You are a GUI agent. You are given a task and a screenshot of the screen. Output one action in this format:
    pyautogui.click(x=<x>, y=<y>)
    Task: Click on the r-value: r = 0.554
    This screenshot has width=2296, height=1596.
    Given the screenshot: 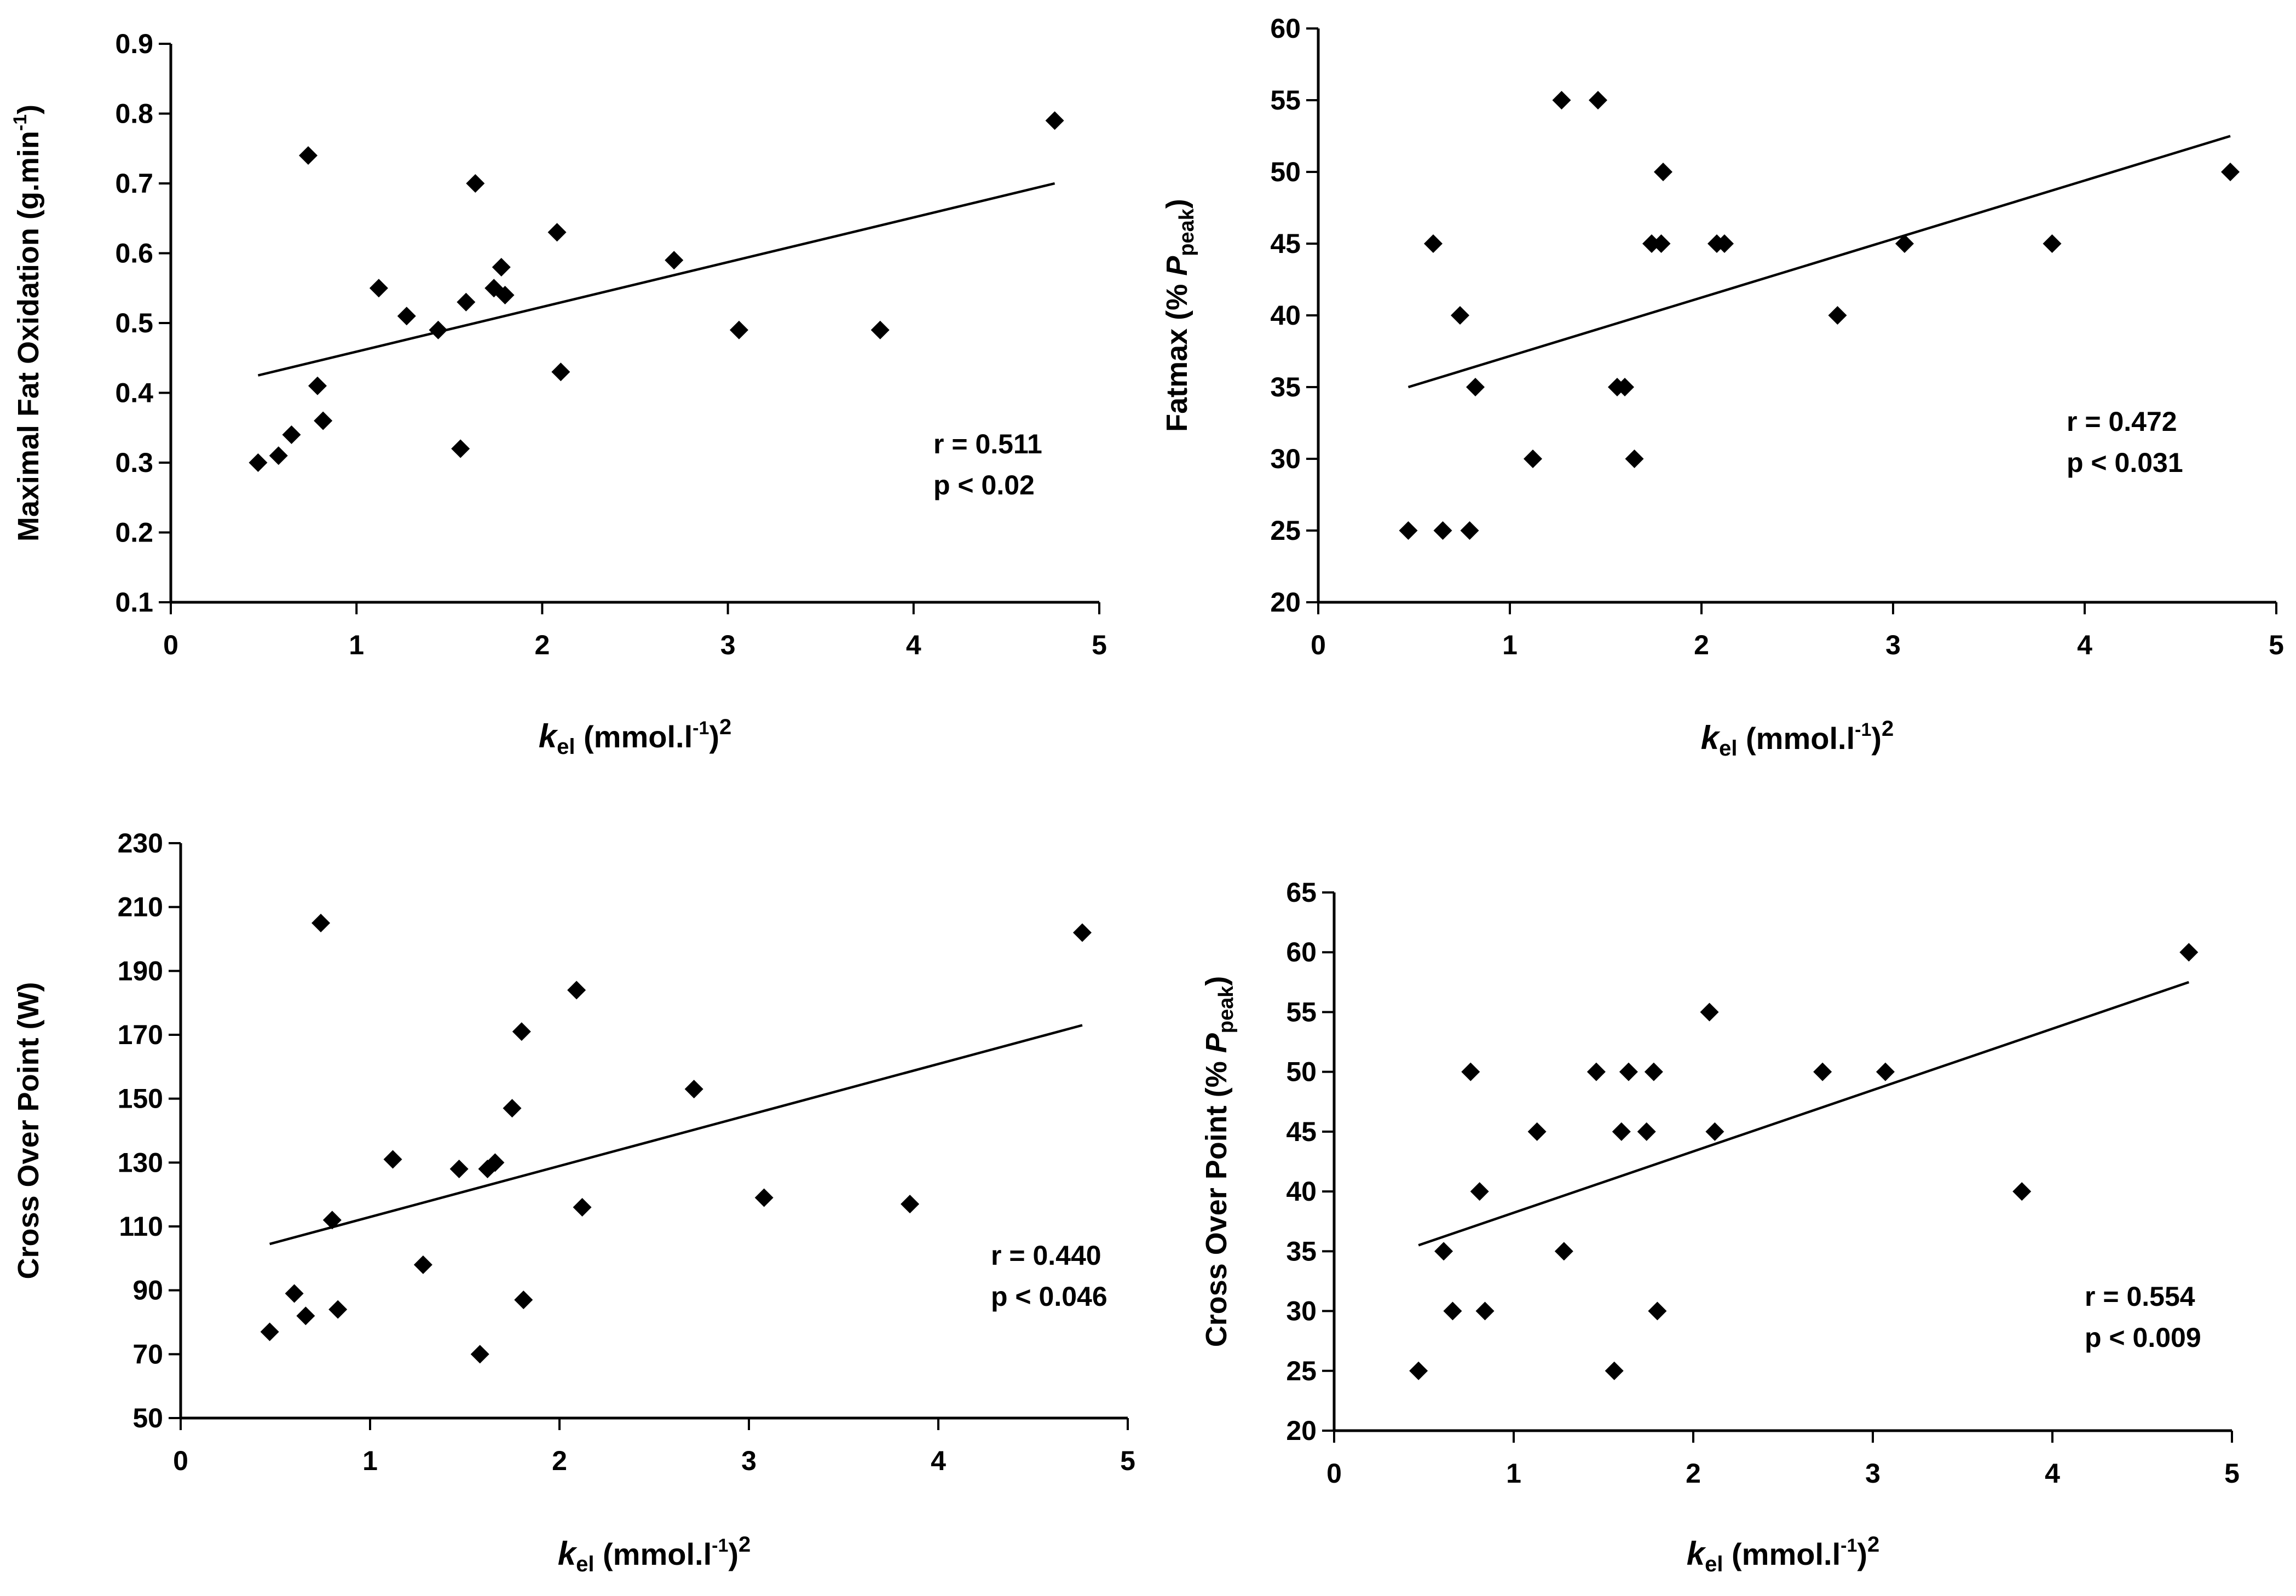 What is the action you would take?
    pyautogui.click(x=2140, y=1297)
    